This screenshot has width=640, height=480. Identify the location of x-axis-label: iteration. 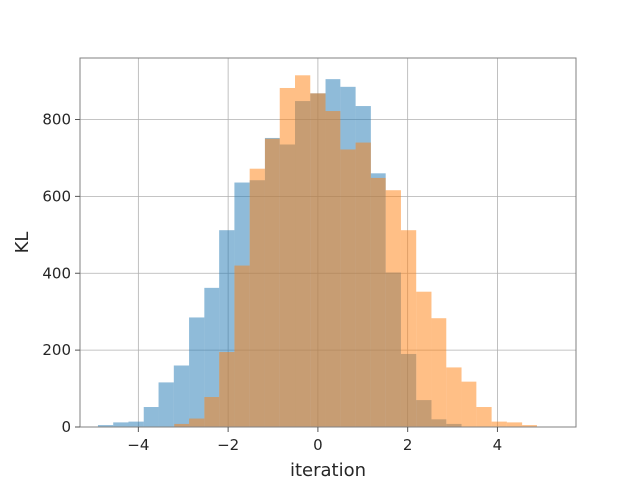
(328, 470).